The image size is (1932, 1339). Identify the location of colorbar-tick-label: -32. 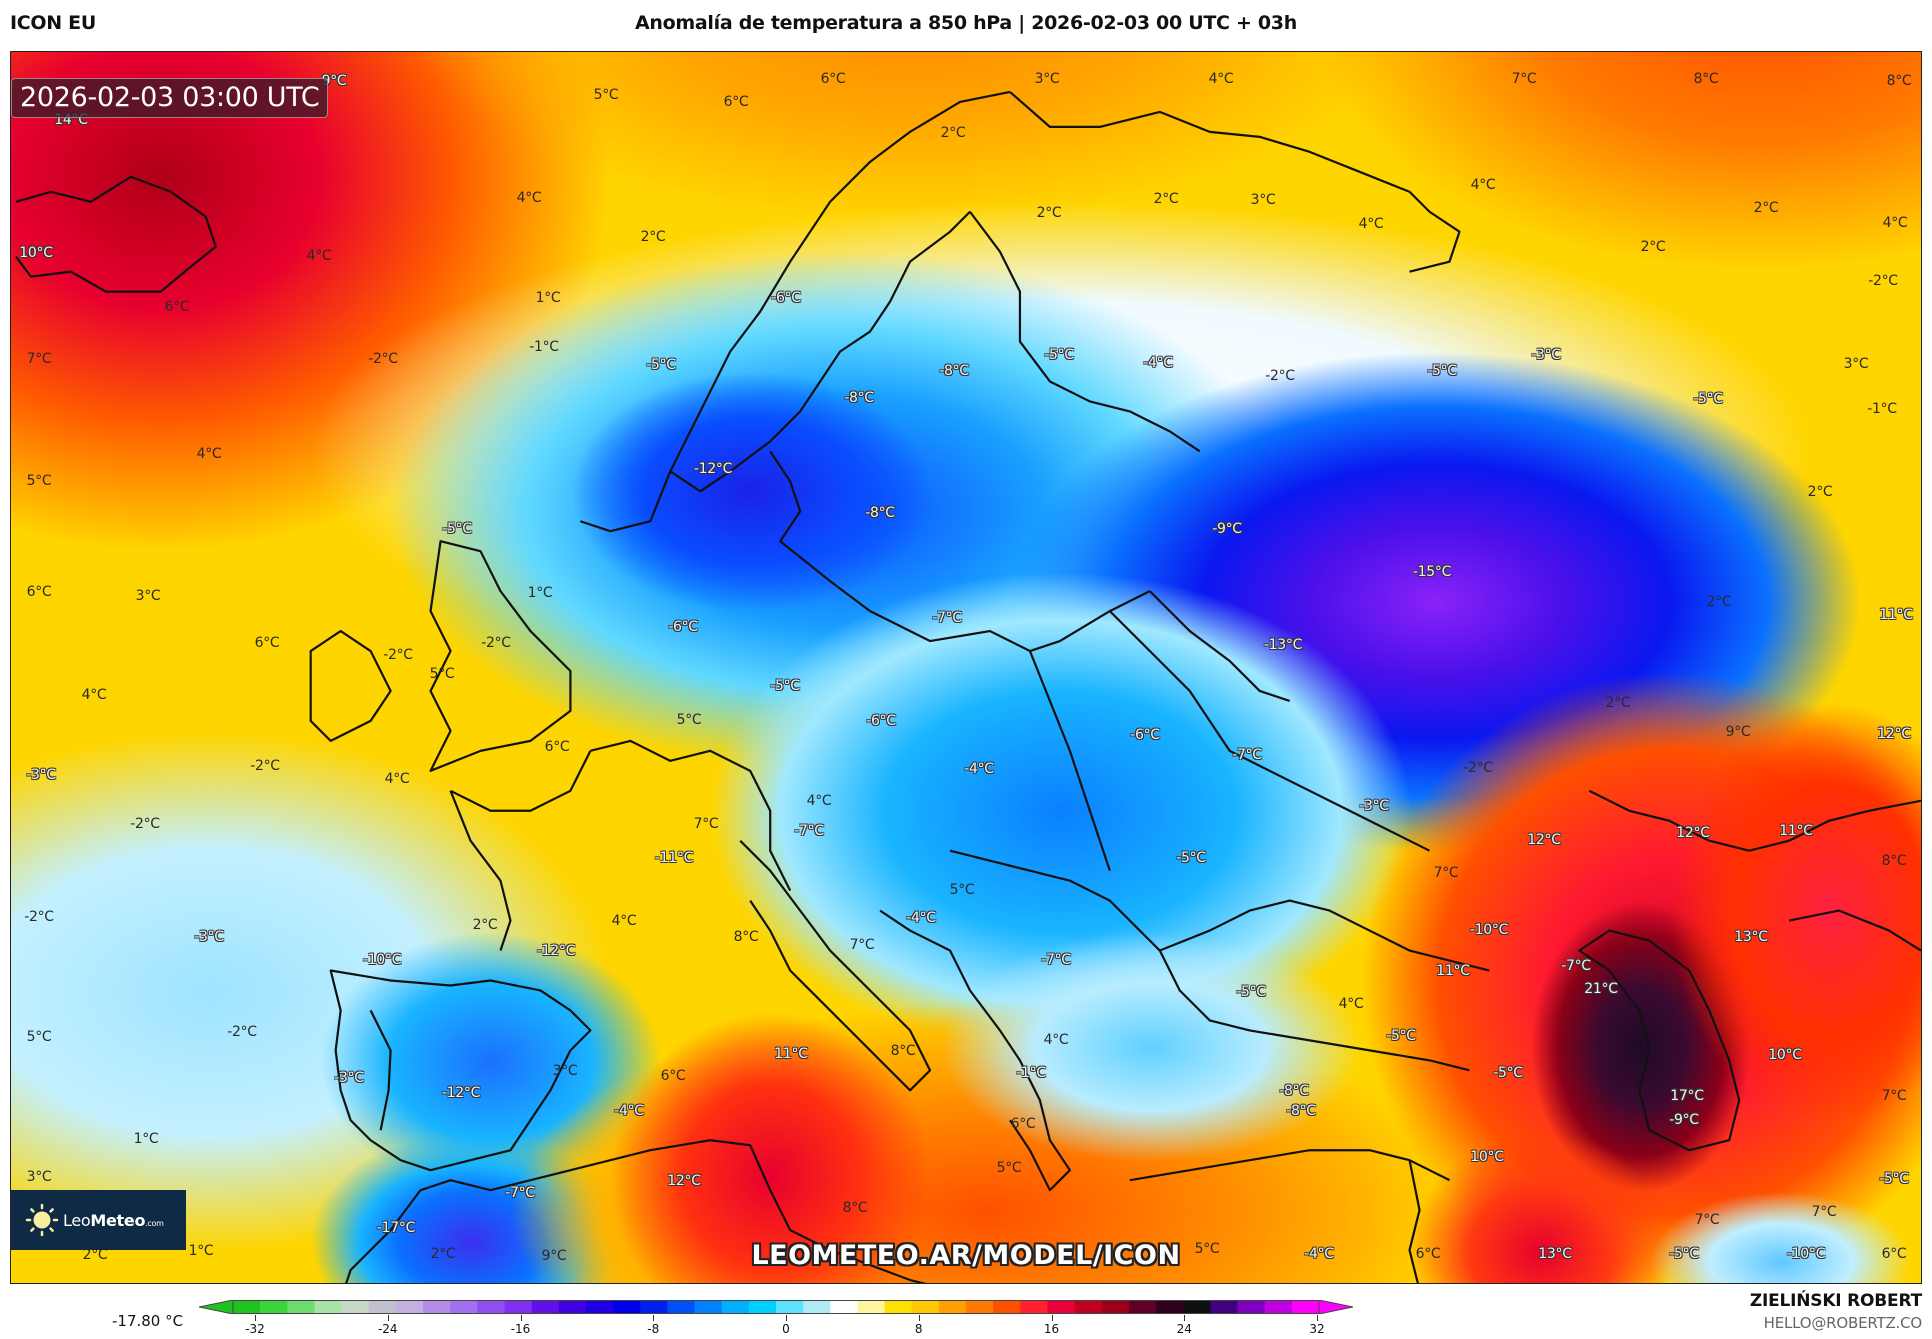
(255, 1329).